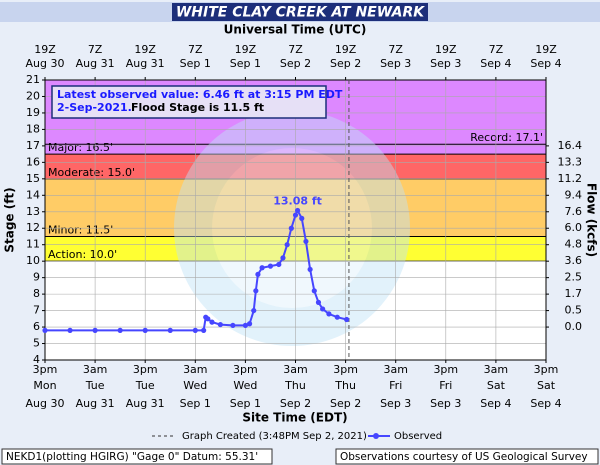 The image size is (600, 465). What do you see at coordinates (295, 30) in the screenshot?
I see `x2-axis-title: Universal Time (UTC)` at bounding box center [295, 30].